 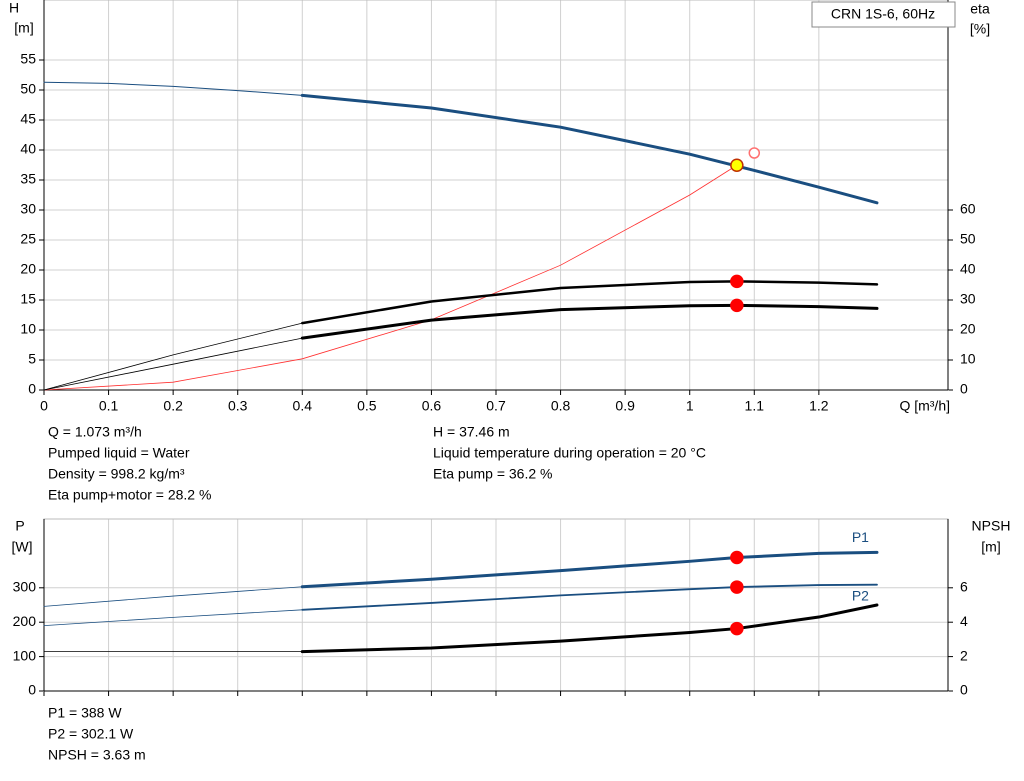 I want to click on x-tick-label: 0.3, so click(x=238, y=406).